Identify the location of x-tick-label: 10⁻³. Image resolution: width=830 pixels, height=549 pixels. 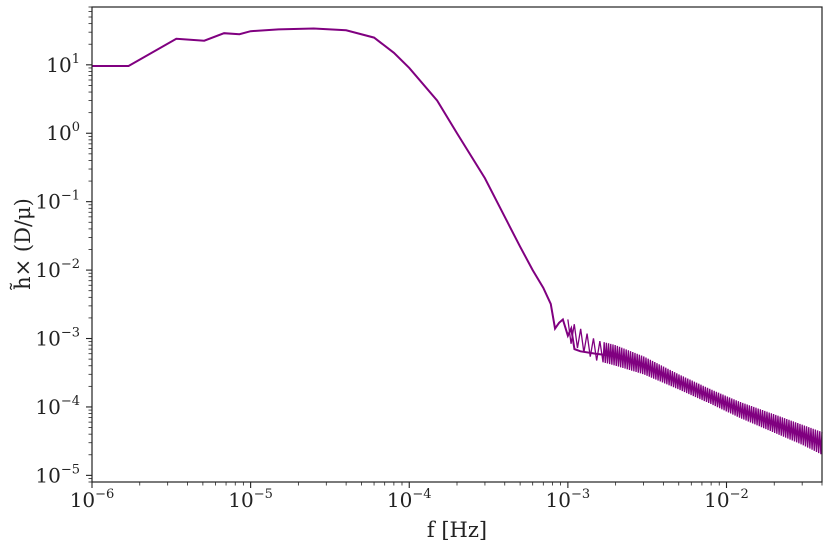
(568, 499).